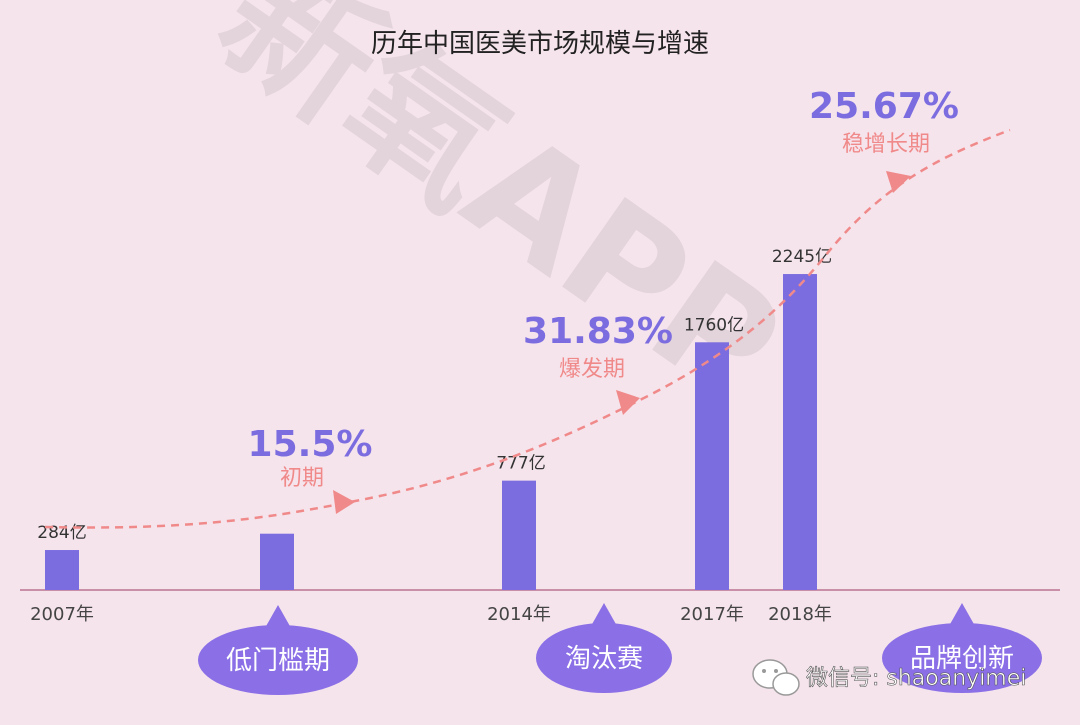 The image size is (1080, 725). Describe the element at coordinates (540, 44) in the screenshot. I see `chart-title: 历年中国医美市场规模与增速` at that location.